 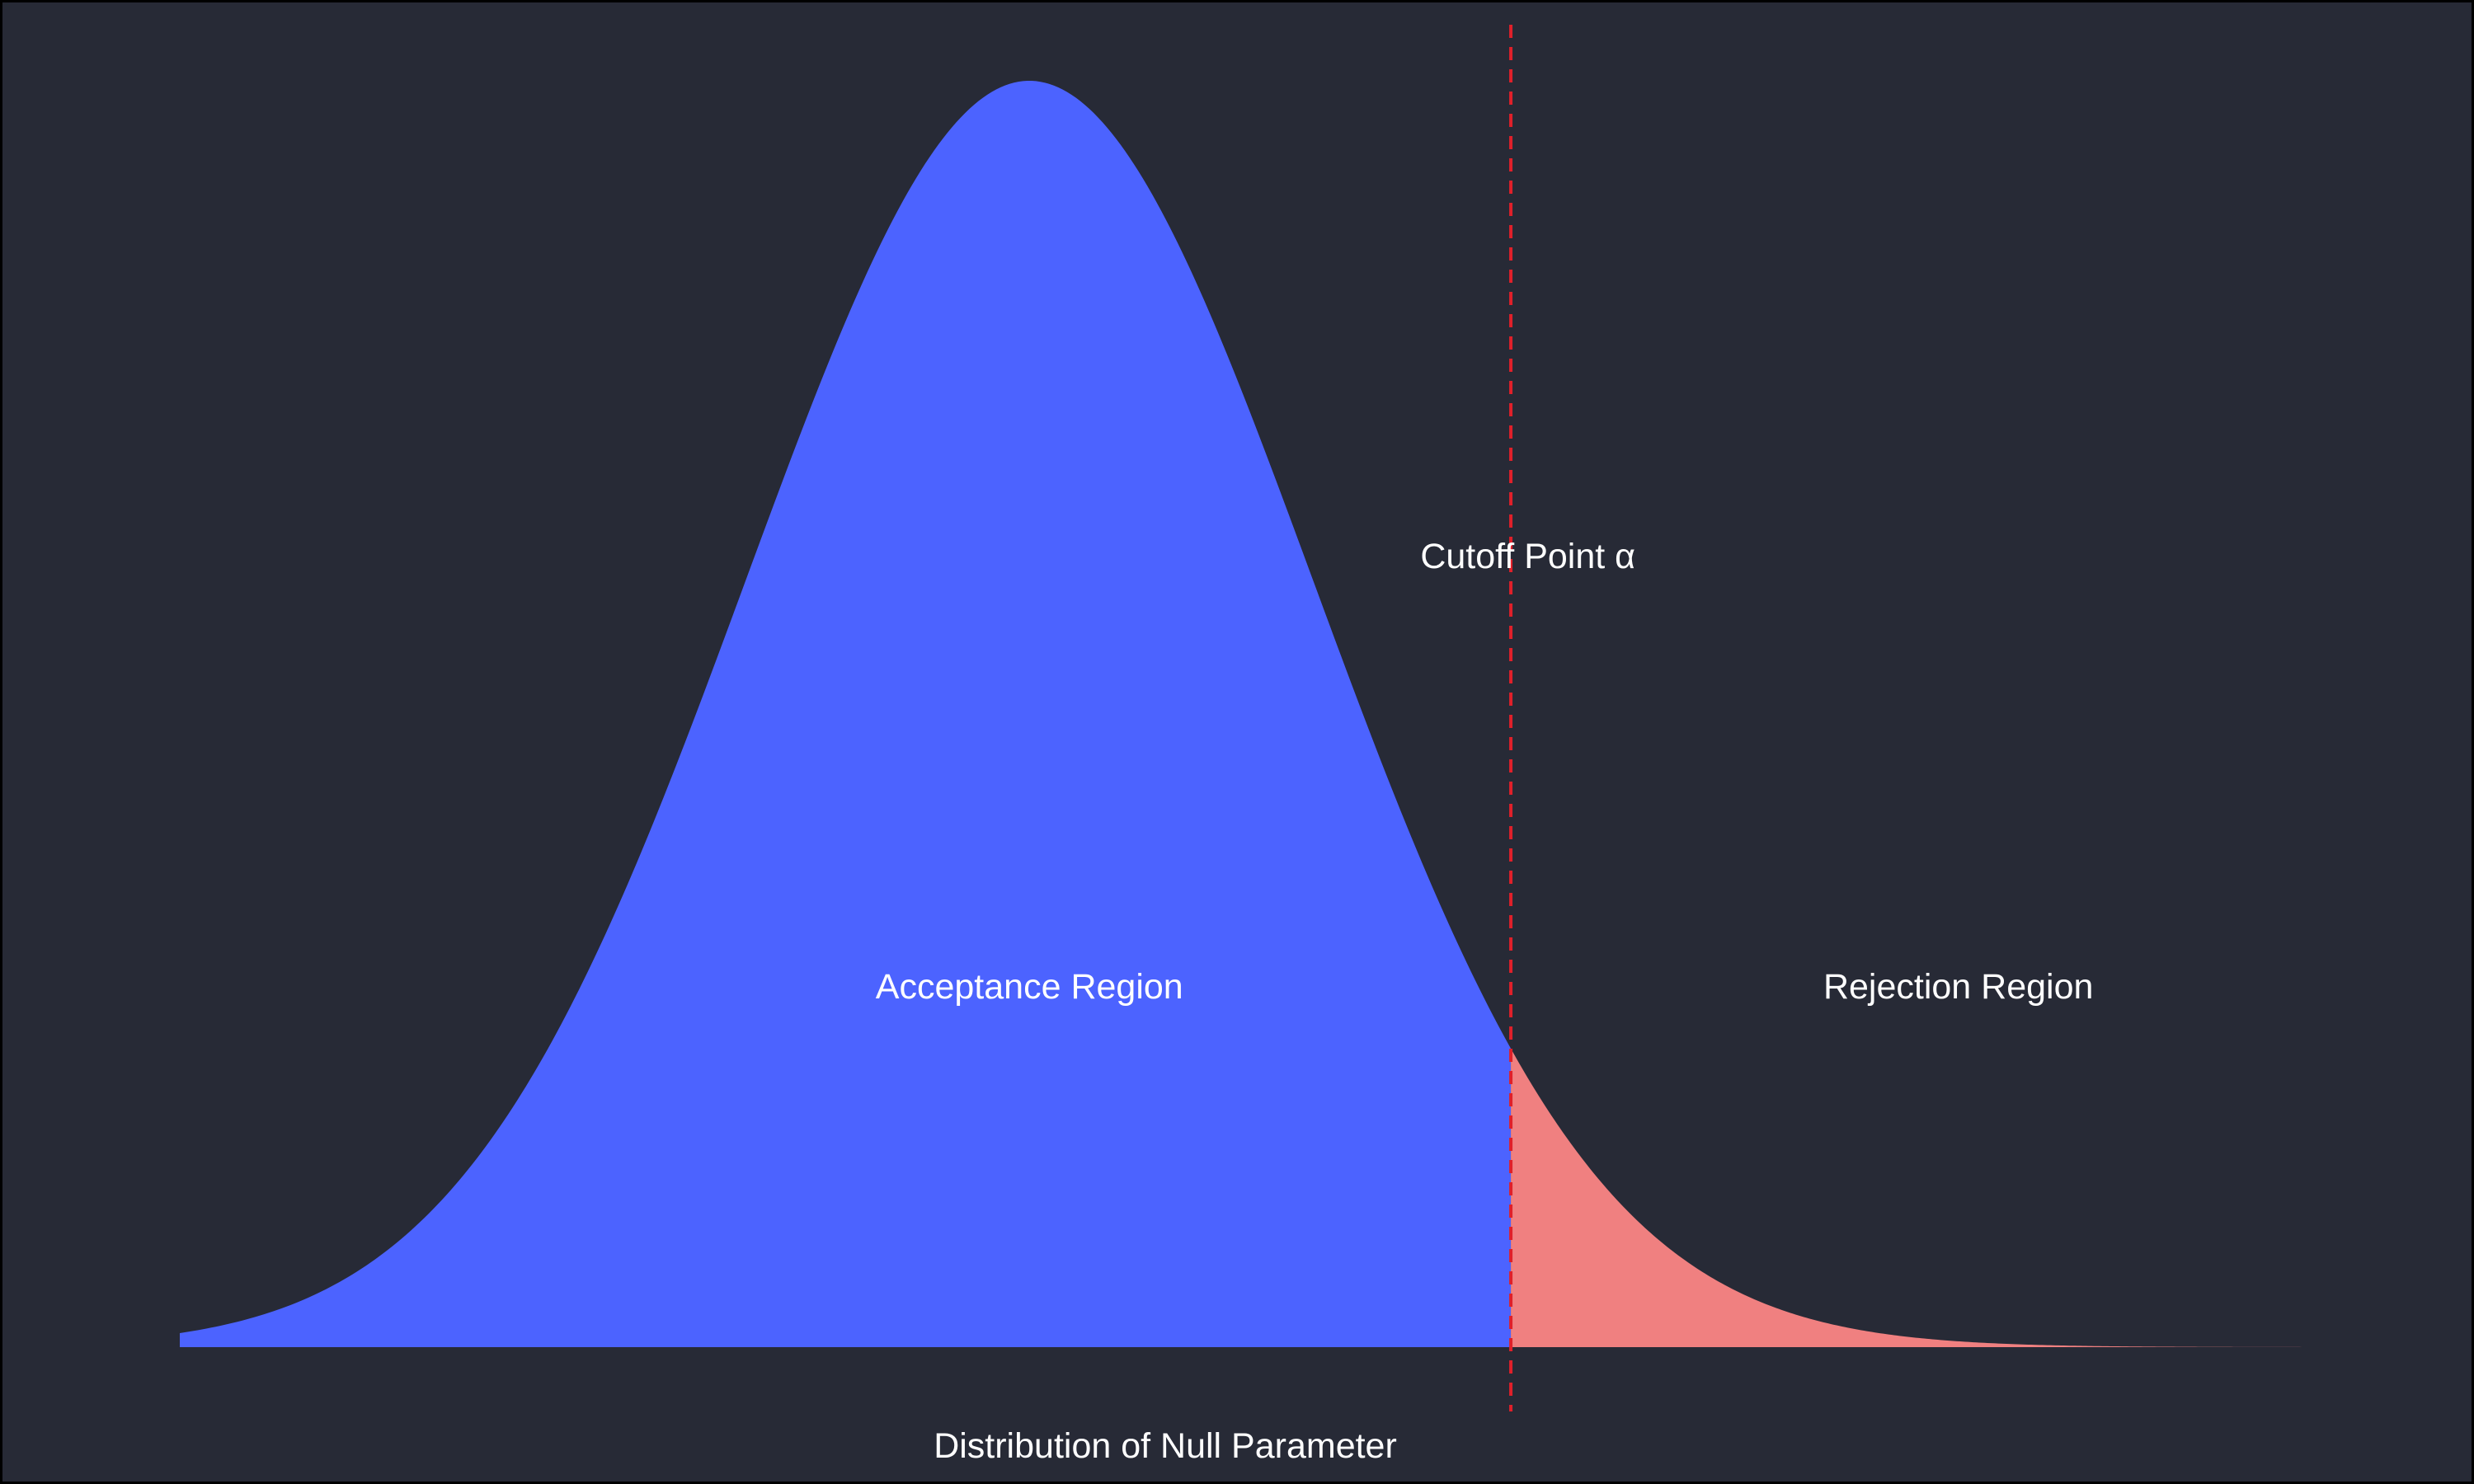 What do you see at coordinates (1165, 1446) in the screenshot?
I see `x-axis-label: Distribution of Null Parameter` at bounding box center [1165, 1446].